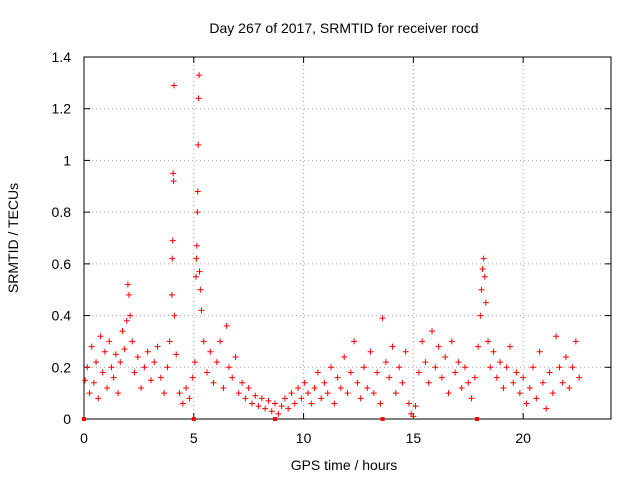 This screenshot has height=480, width=640. What do you see at coordinates (281, 419) in the screenshot?
I see `x-axis-marks` at bounding box center [281, 419].